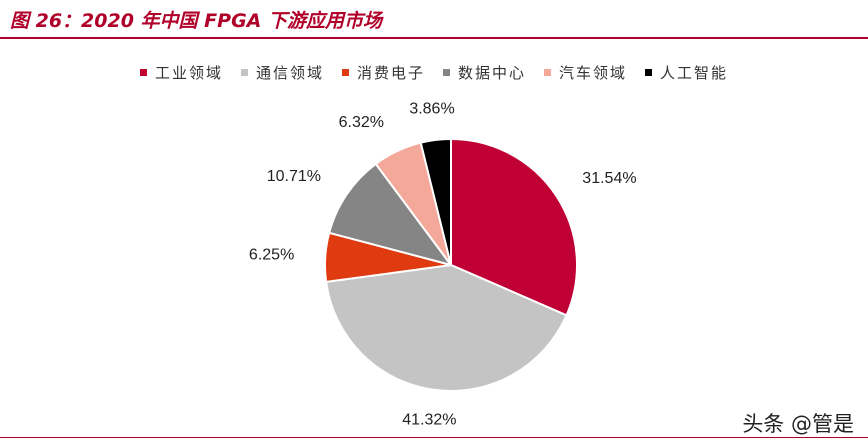 This screenshot has height=447, width=868. I want to click on data-label-data-center: 10.71%, so click(294, 176).